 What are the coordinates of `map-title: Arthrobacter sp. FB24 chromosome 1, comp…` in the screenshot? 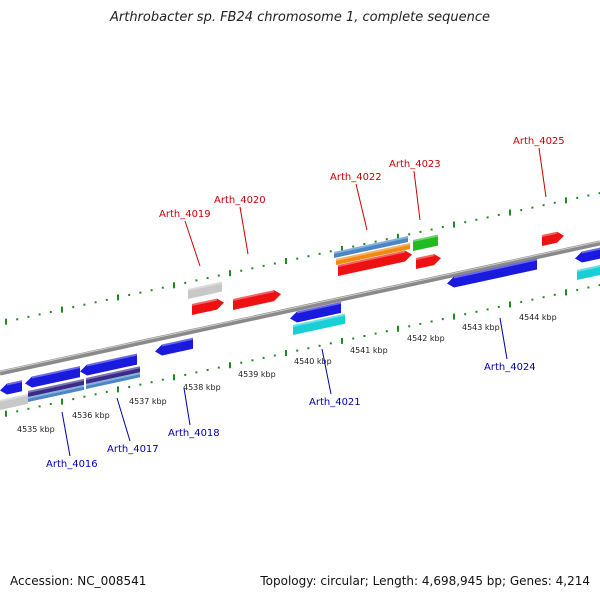 It's located at (300, 17).